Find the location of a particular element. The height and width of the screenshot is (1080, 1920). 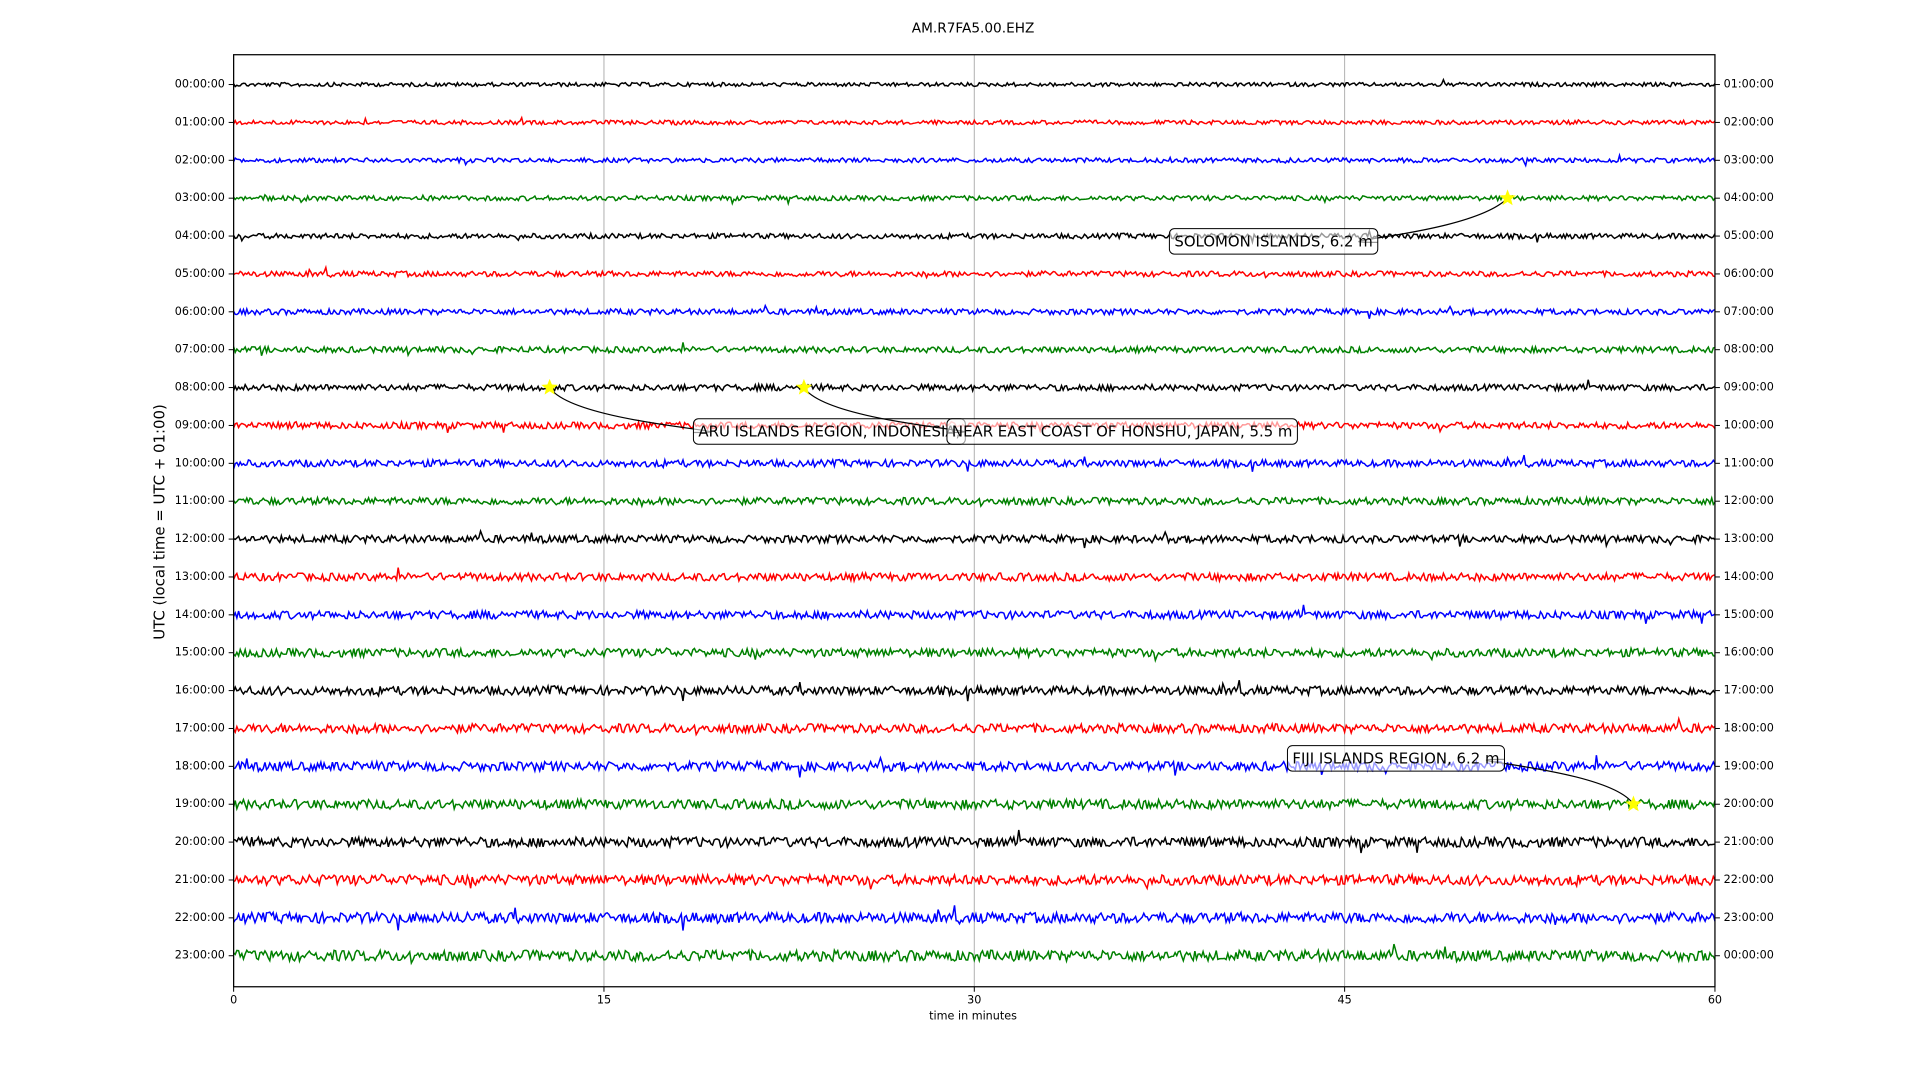

y-tick-label: 16:00:00 is located at coordinates (200, 690).